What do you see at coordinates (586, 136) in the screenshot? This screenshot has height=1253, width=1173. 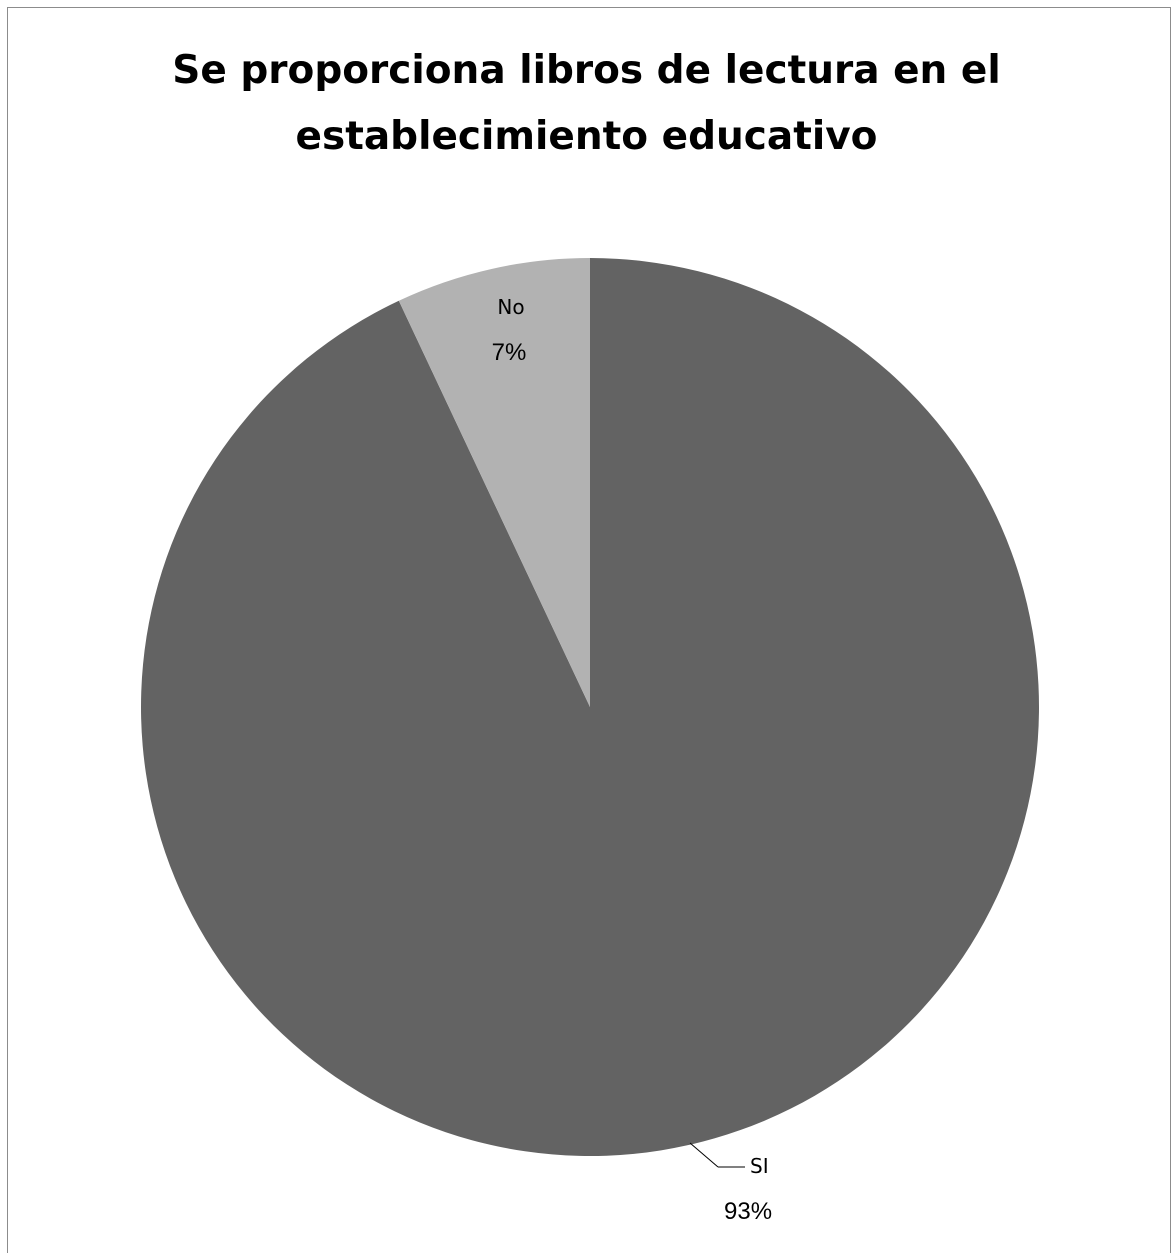 I see `chart-title-line-2: establecimiento educativo` at bounding box center [586, 136].